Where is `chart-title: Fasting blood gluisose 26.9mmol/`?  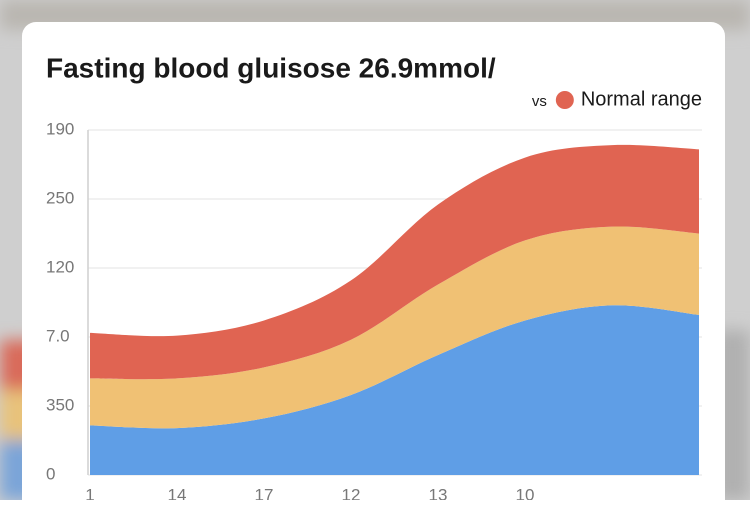 chart-title: Fasting blood gluisose 26.9mmol/ is located at coordinates (271, 67).